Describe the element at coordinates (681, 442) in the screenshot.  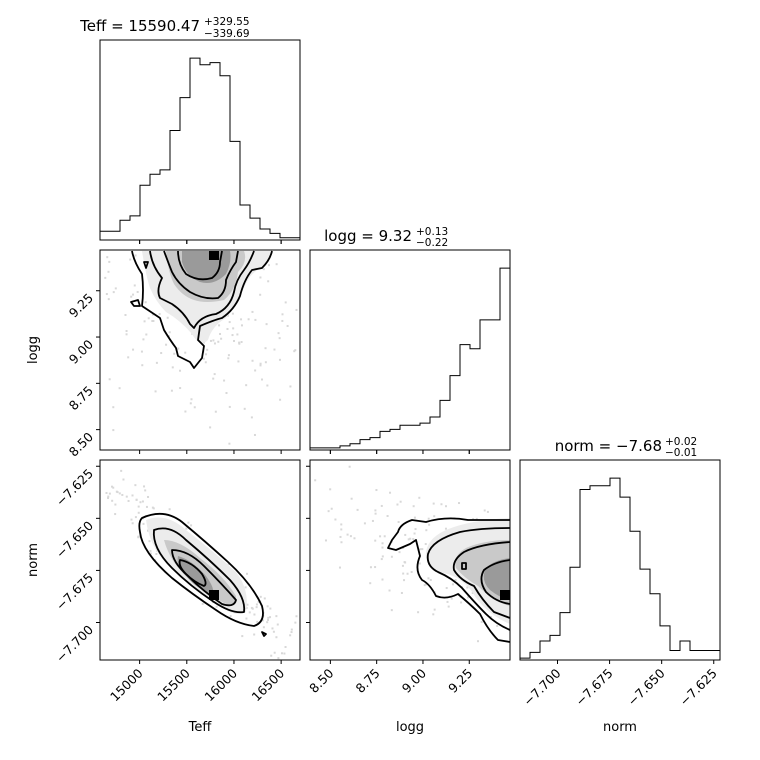
I see `title-norm-plus: +0.02` at that location.